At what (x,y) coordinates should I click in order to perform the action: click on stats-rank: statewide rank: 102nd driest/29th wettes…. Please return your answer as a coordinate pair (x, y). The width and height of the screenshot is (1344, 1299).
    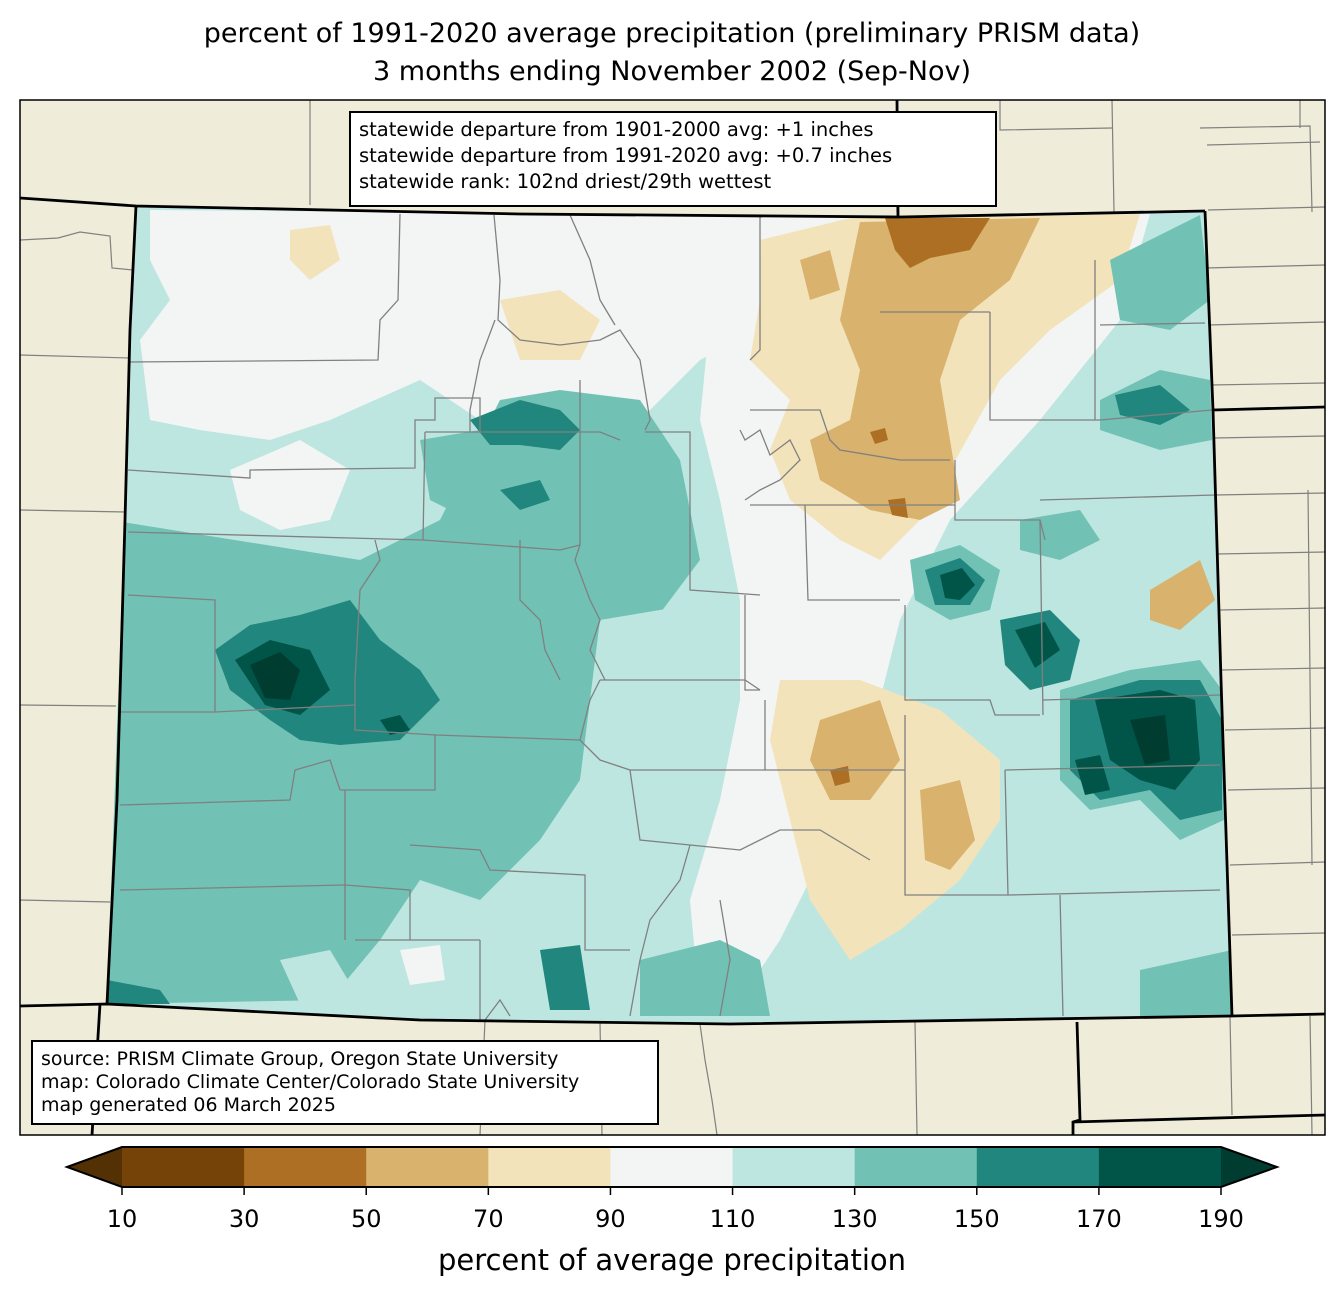
    Looking at the image, I should click on (565, 181).